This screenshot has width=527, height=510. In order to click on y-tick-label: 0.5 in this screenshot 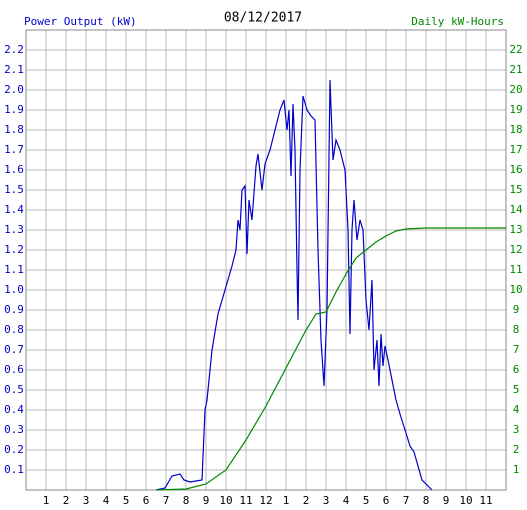, I will do `click(14, 389)`.